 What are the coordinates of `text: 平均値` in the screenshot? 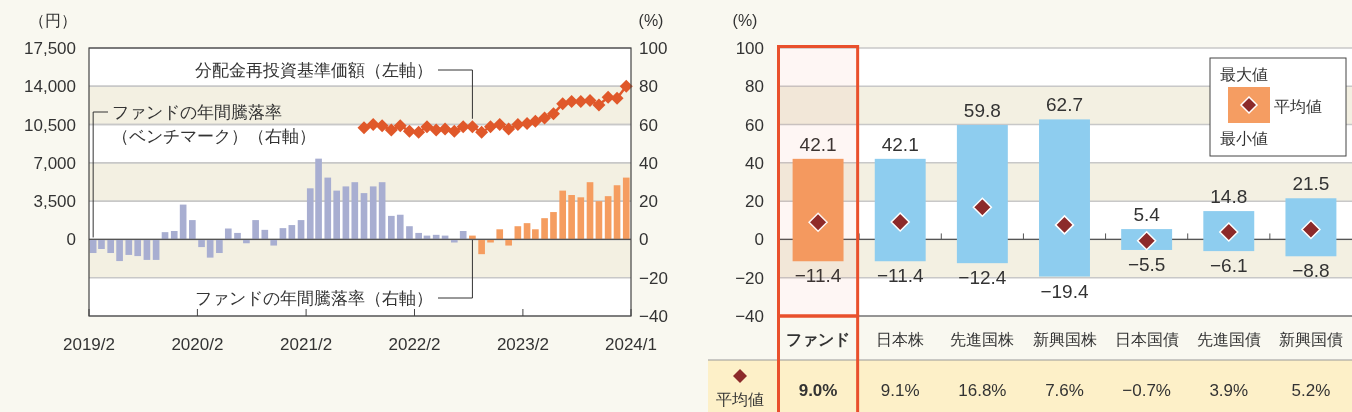 It's located at (740, 399).